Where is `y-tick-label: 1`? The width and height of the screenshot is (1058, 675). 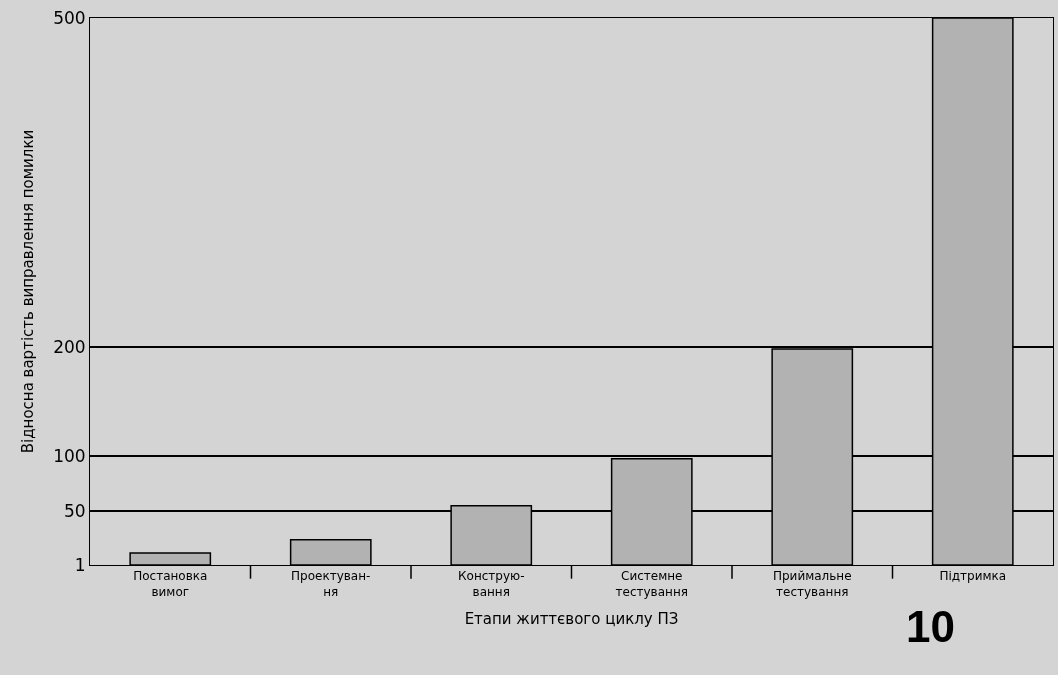
y-tick-label: 1 is located at coordinates (80, 564).